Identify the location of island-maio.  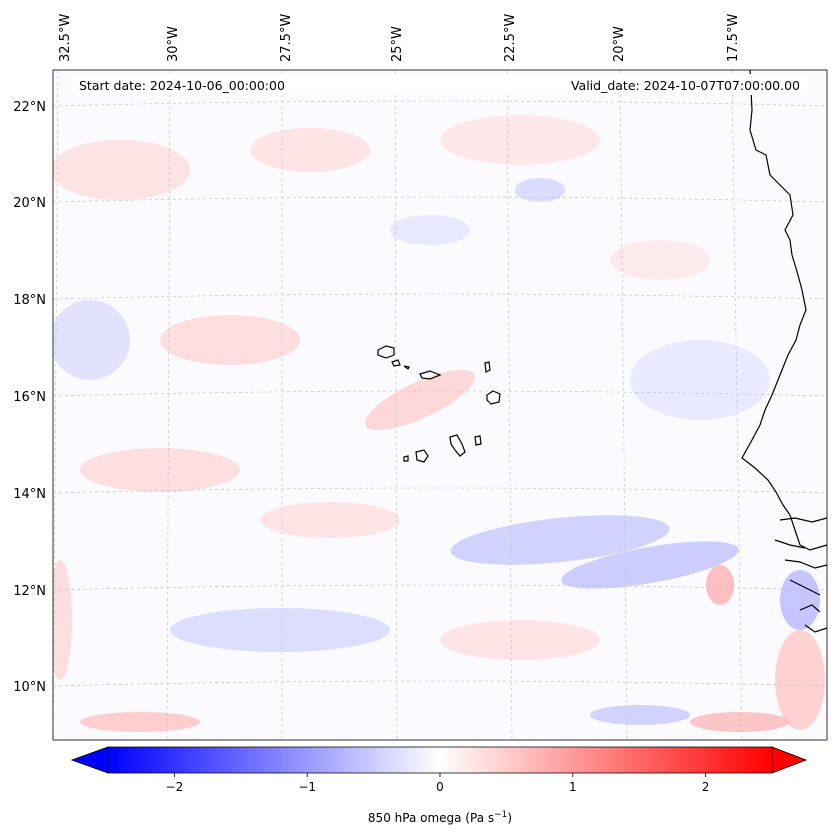
(478, 440).